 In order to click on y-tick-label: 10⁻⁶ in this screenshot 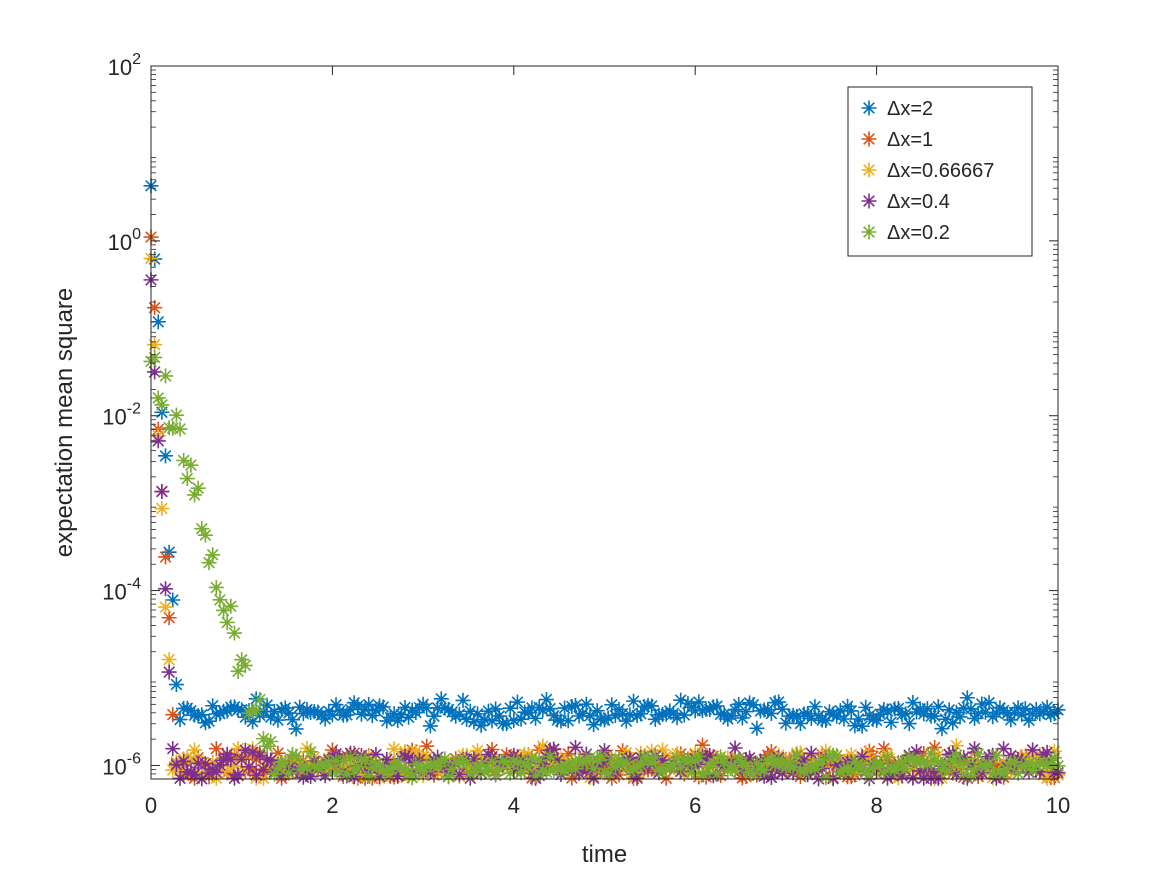, I will do `click(121, 764)`.